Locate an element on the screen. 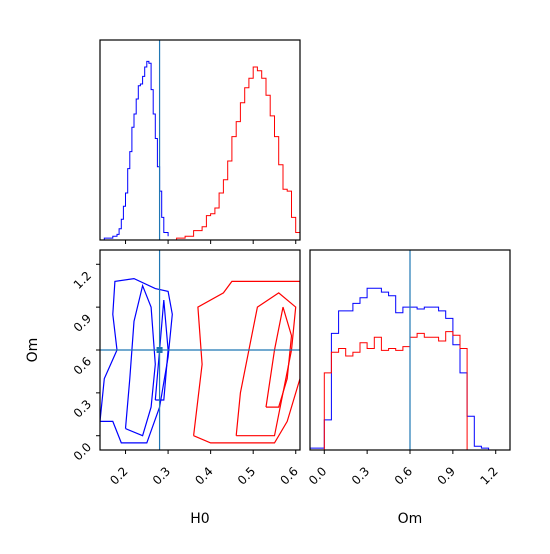 Image resolution: width=550 pixels, height=554 pixels. joint-contour-group is located at coordinates (200, 360).